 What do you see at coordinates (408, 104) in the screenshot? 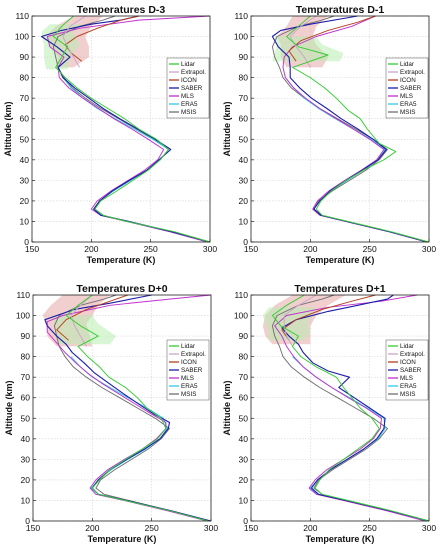
I see `legend-label: ERA5` at bounding box center [408, 104].